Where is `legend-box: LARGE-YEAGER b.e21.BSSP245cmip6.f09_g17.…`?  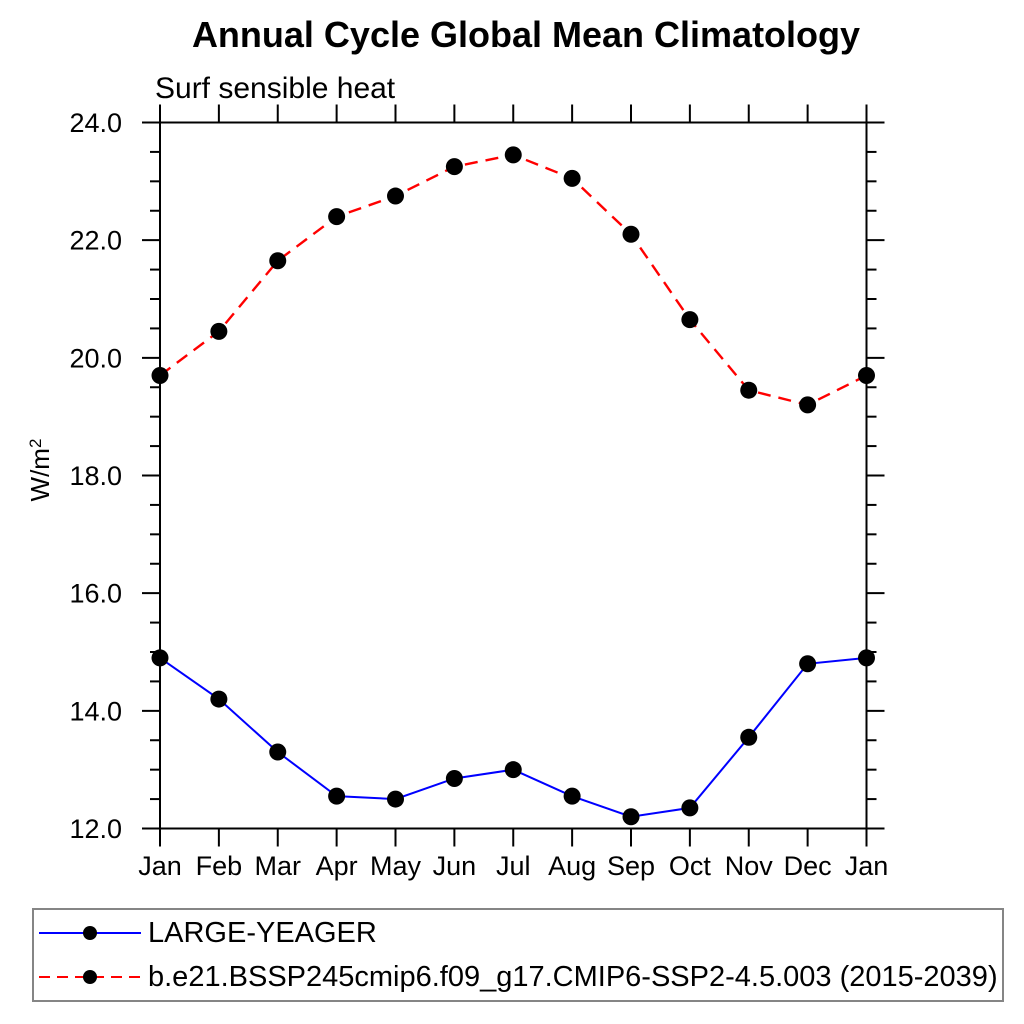
legend-box: LARGE-YEAGER b.e21.BSSP245cmip6.f09_g17.… is located at coordinates (518, 955).